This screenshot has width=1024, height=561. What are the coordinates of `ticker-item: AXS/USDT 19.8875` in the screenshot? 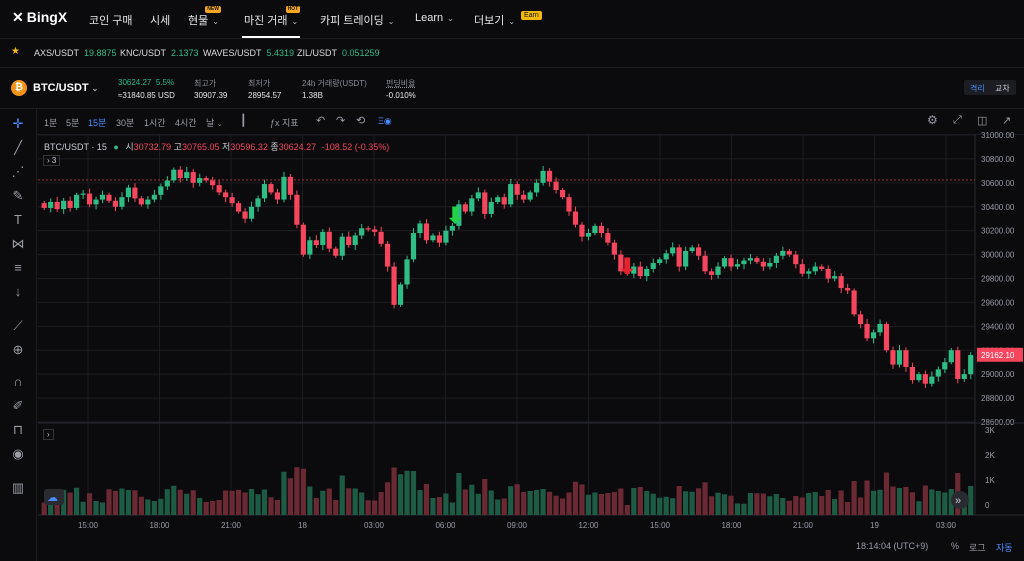 It's located at (75, 53).